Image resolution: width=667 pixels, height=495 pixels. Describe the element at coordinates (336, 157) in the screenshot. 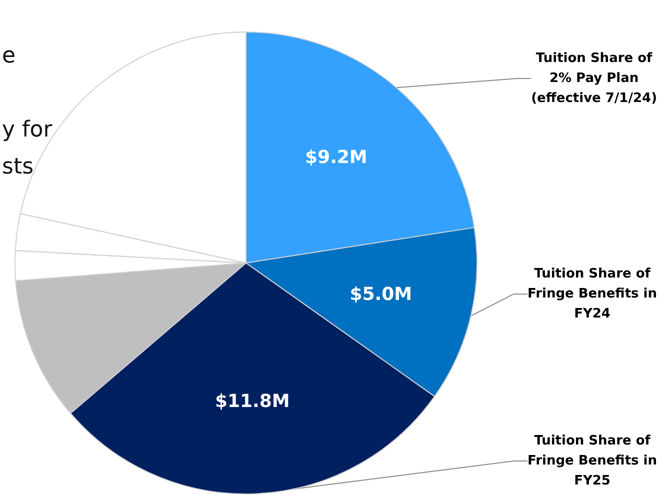

I see `data-label: $9.2M` at that location.